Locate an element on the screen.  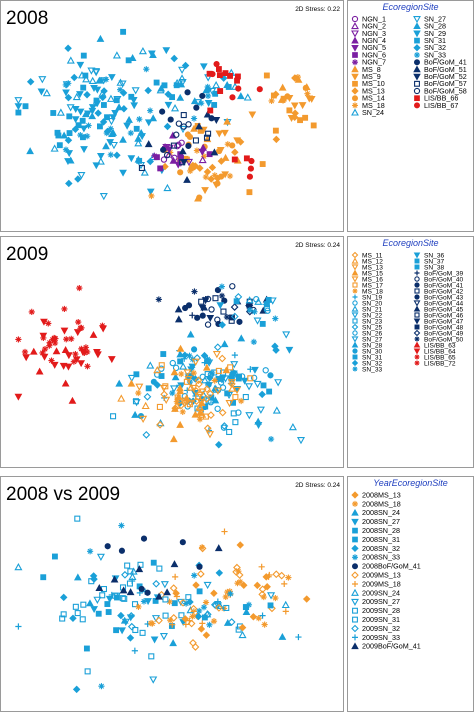
legend-label: 2008MS_13 is located at coordinates (381, 494).